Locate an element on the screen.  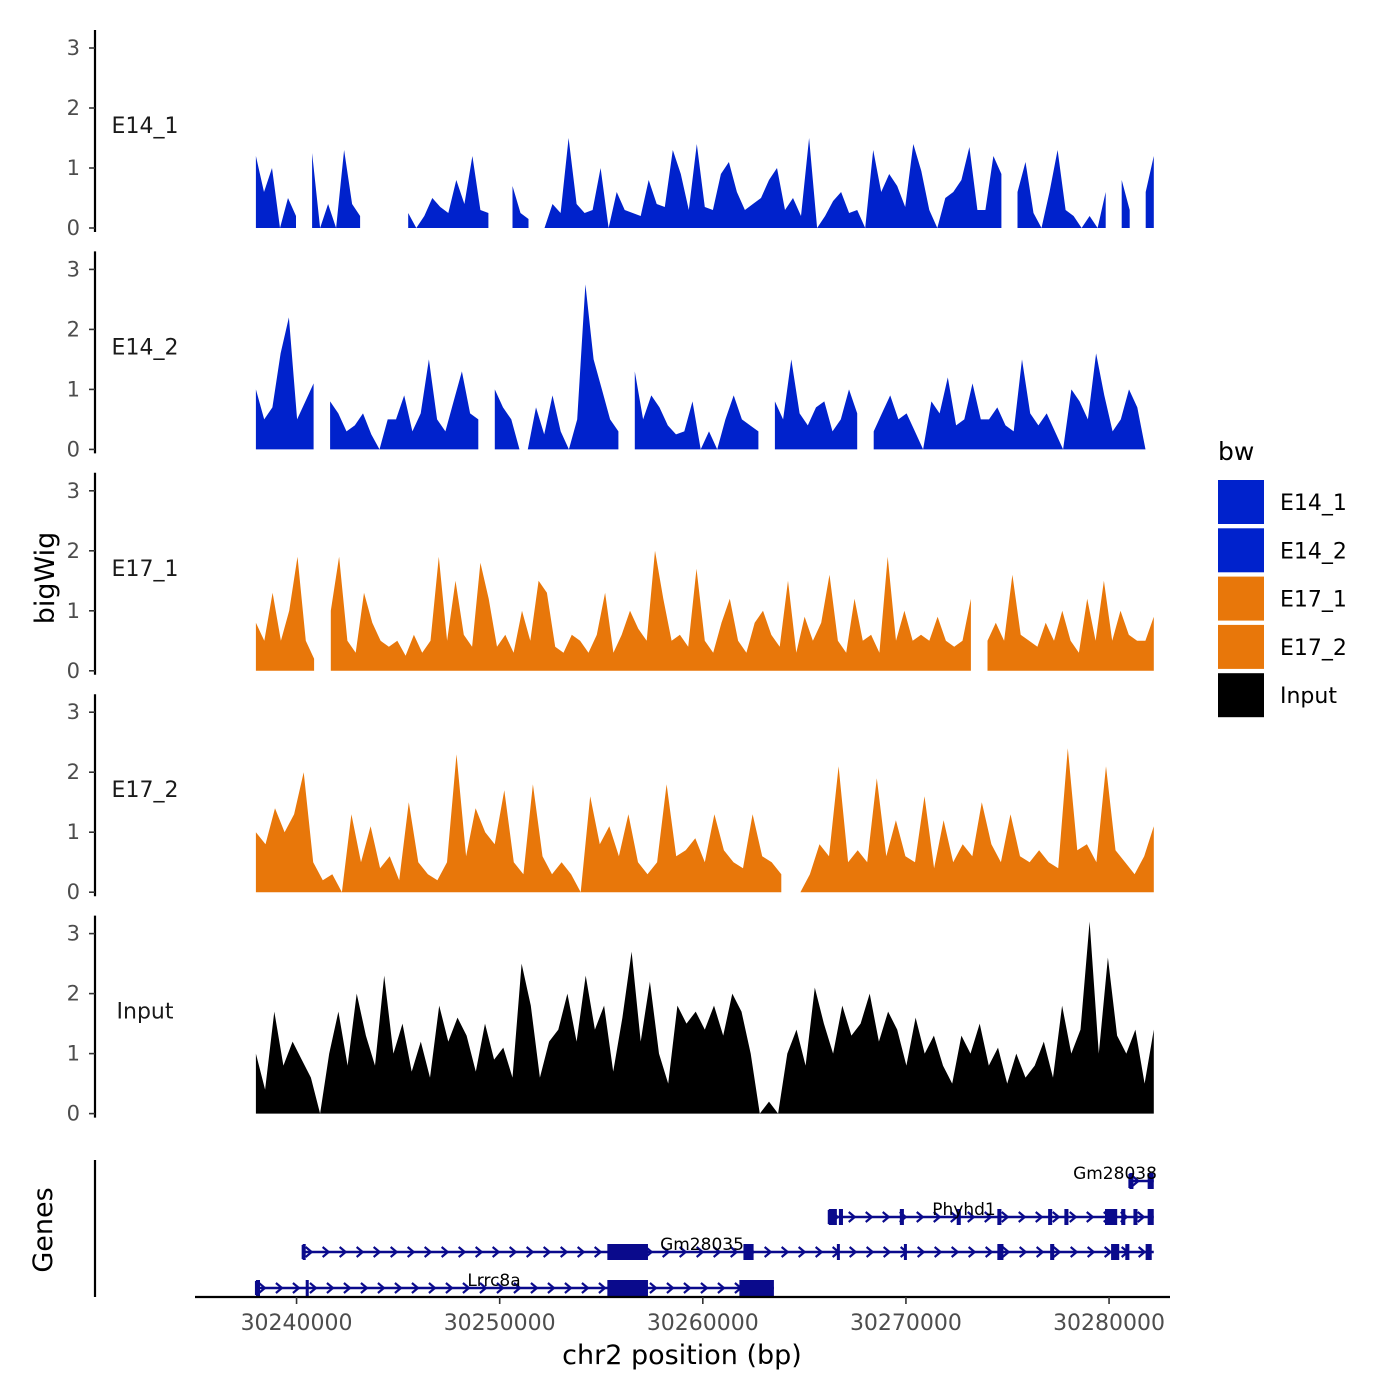
track-label: E17_2 is located at coordinates (145, 790).